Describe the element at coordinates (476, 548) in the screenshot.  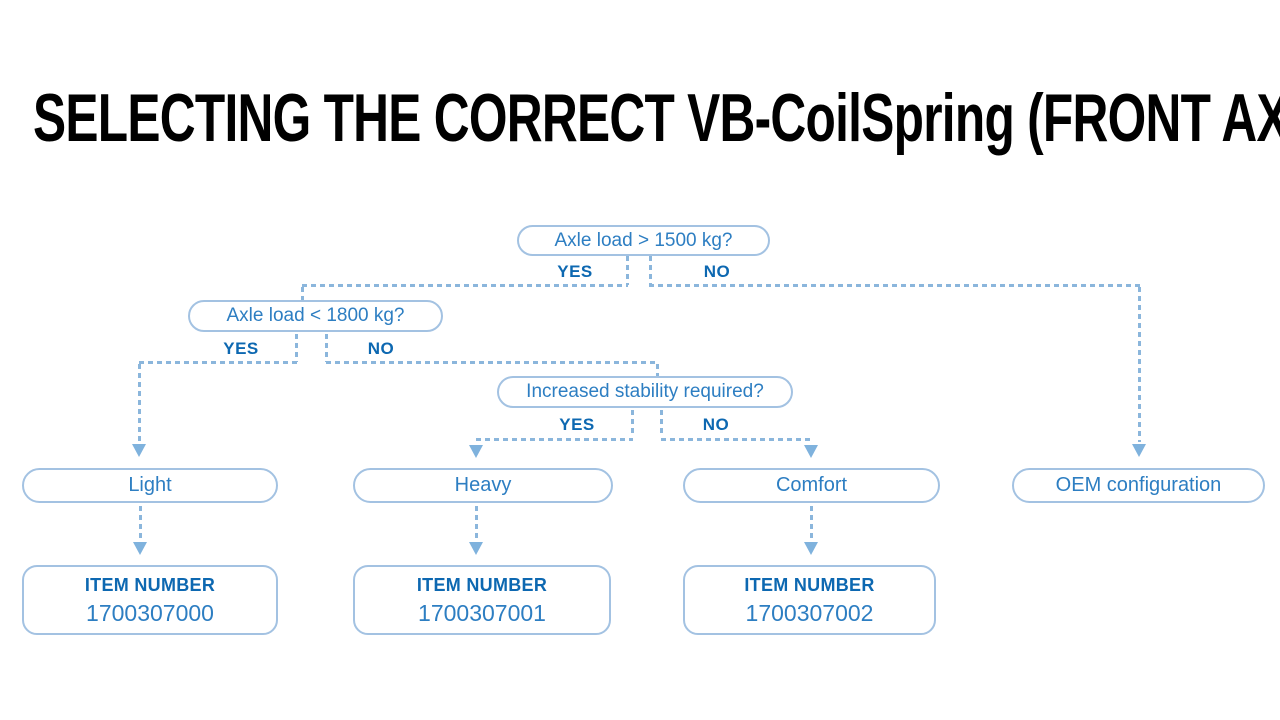
I see `arrow-down-icon-item-heavy` at that location.